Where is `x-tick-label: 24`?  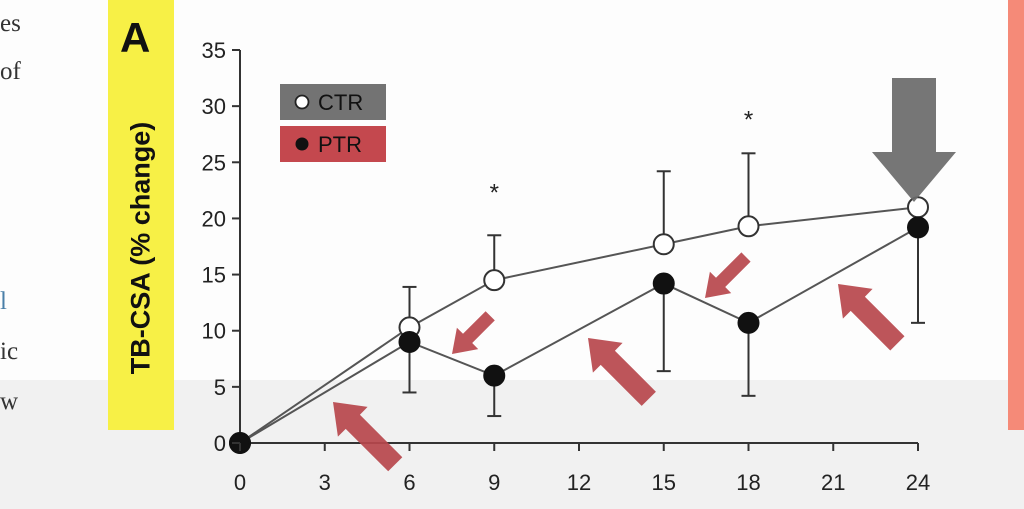
x-tick-label: 24 is located at coordinates (918, 482).